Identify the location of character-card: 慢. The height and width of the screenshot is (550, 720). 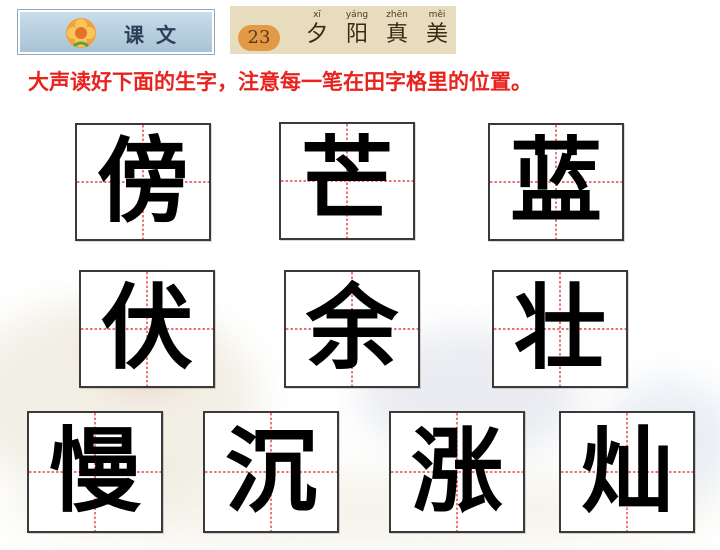
(95, 472).